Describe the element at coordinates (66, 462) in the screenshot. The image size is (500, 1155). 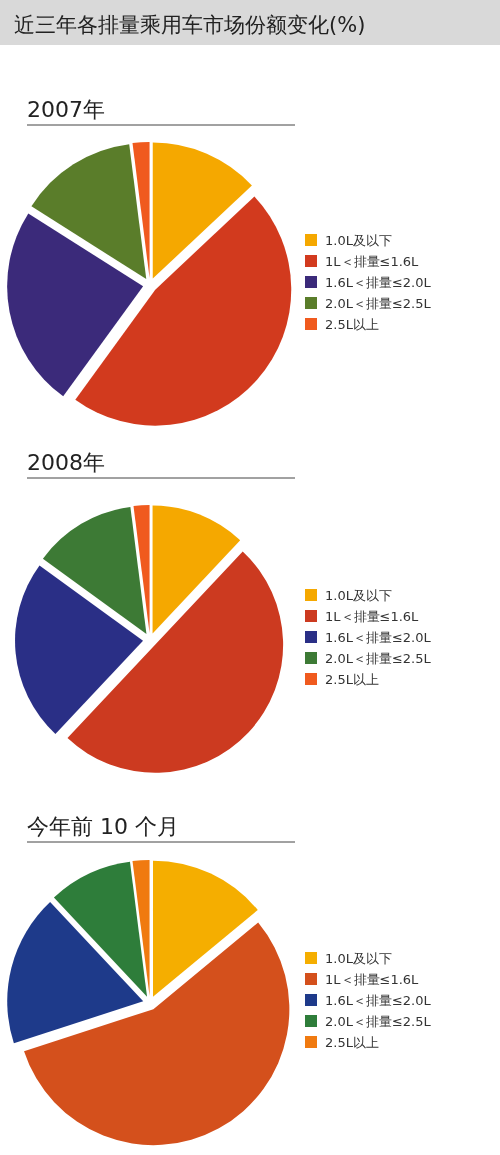
I see `chart-subtitle: 2008年` at that location.